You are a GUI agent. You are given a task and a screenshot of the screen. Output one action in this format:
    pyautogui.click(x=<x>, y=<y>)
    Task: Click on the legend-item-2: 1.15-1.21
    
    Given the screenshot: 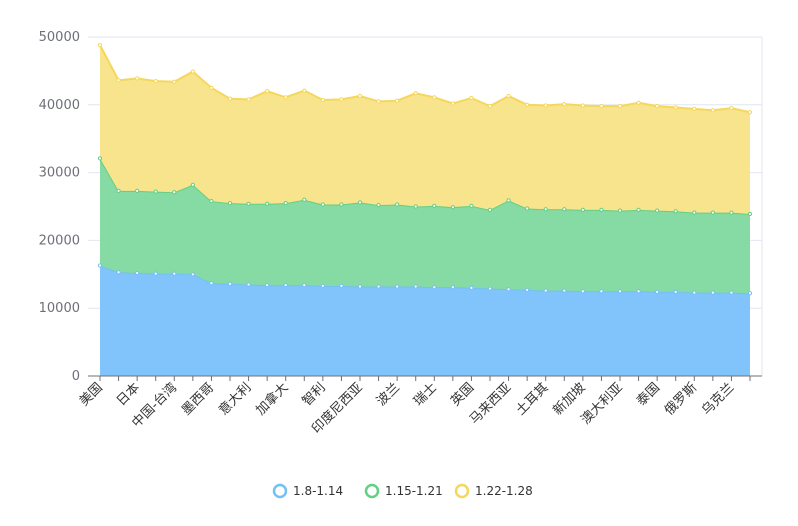 What is the action you would take?
    pyautogui.click(x=403, y=491)
    